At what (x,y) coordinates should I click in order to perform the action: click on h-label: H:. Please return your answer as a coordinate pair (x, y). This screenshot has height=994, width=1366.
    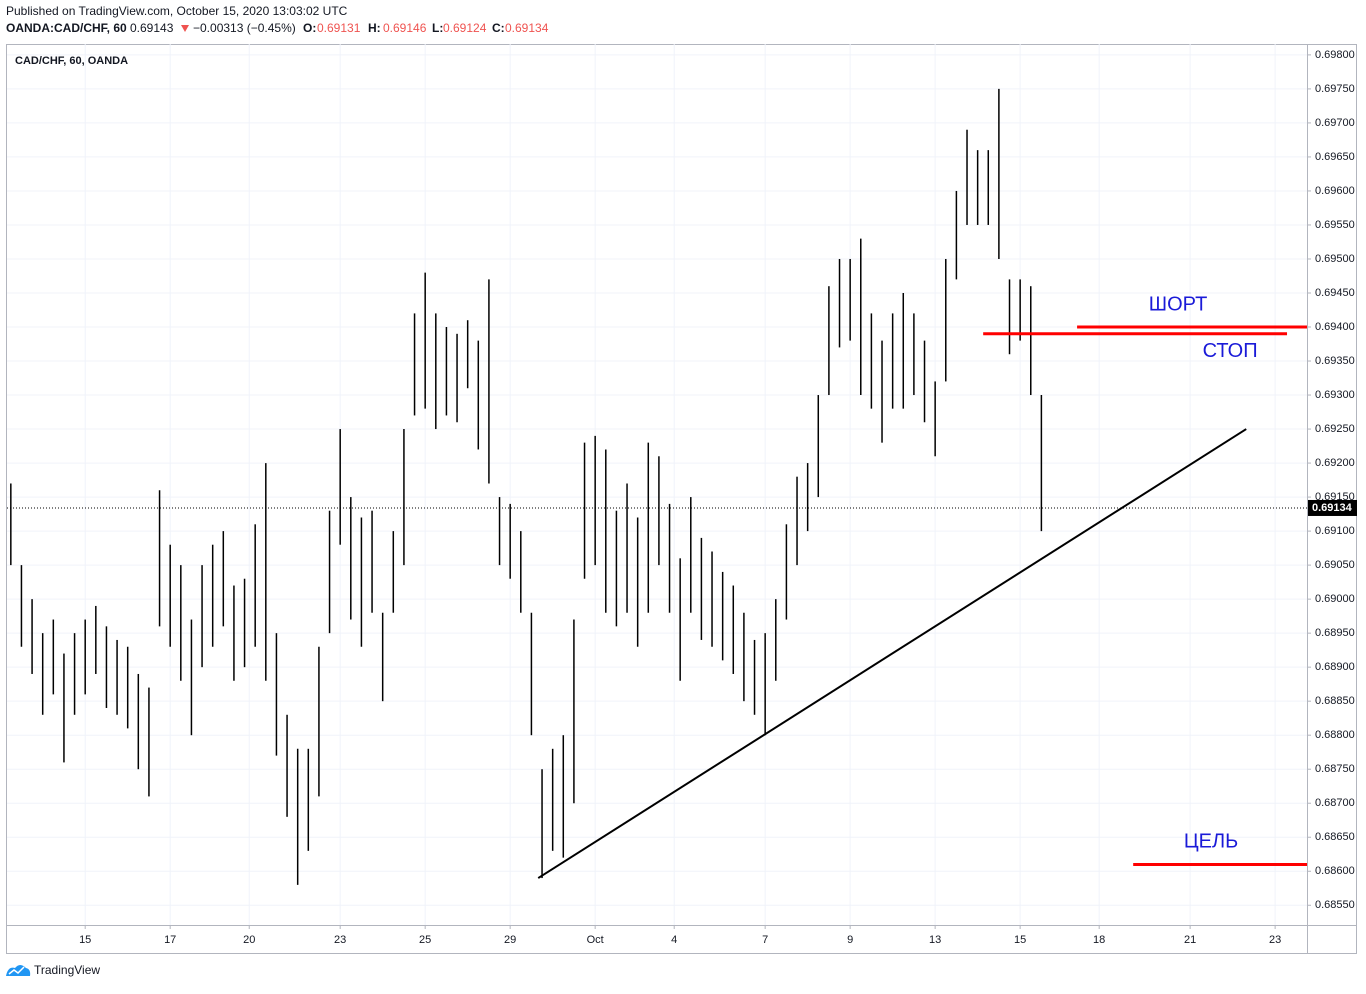
    Looking at the image, I should click on (374, 28).